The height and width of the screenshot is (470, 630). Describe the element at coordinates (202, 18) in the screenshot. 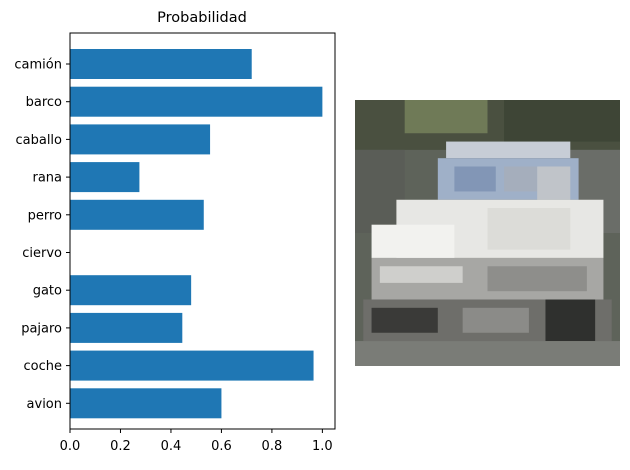

I see `chart-title: Probabilidad` at that location.